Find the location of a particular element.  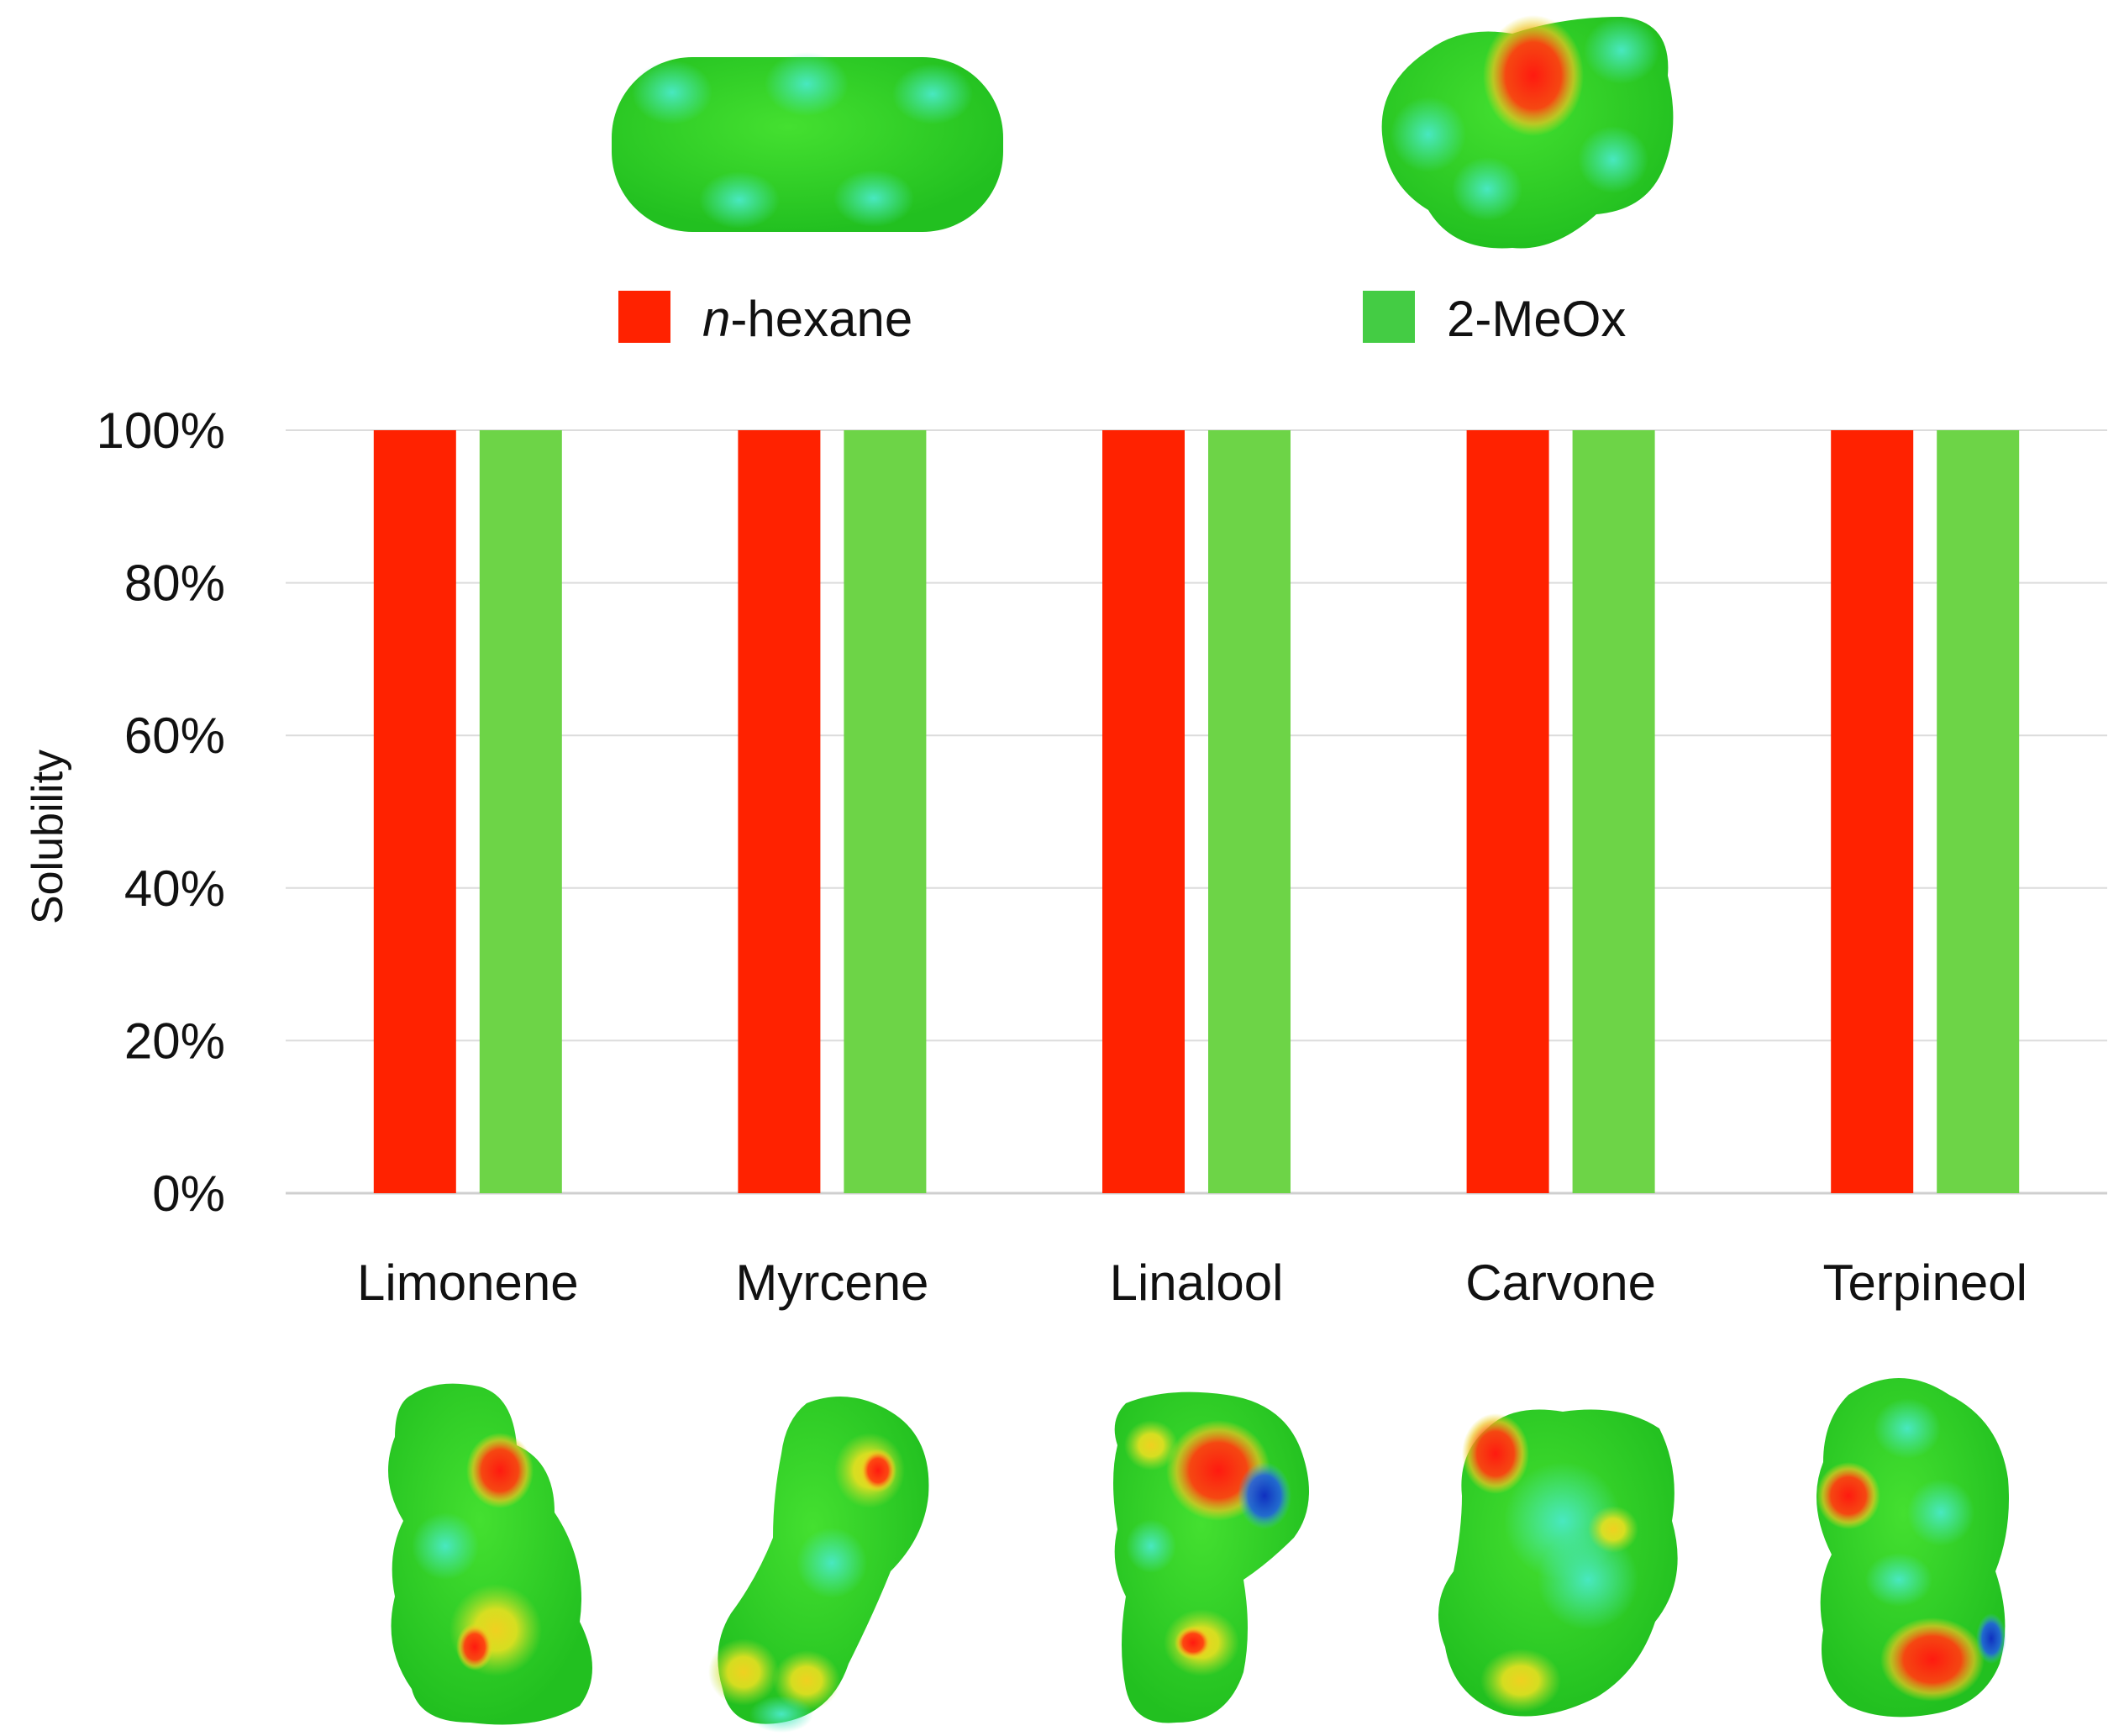

y-axis-title: Solubility is located at coordinates (48, 837).